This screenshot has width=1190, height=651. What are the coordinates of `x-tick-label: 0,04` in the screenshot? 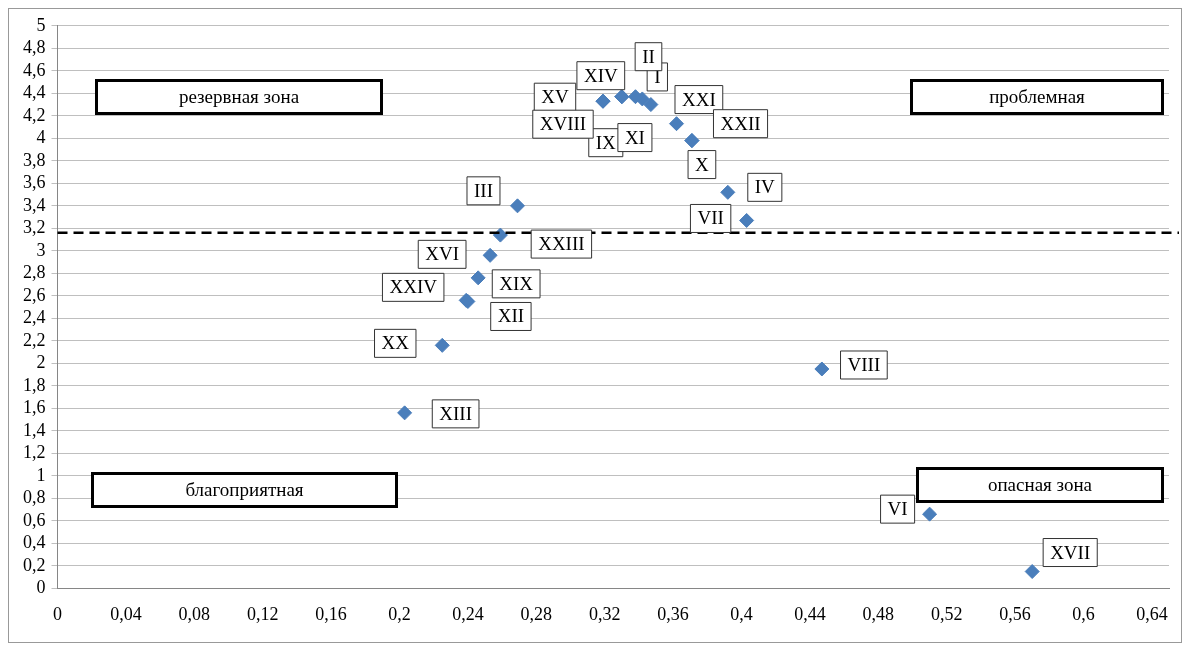 It's located at (126, 613).